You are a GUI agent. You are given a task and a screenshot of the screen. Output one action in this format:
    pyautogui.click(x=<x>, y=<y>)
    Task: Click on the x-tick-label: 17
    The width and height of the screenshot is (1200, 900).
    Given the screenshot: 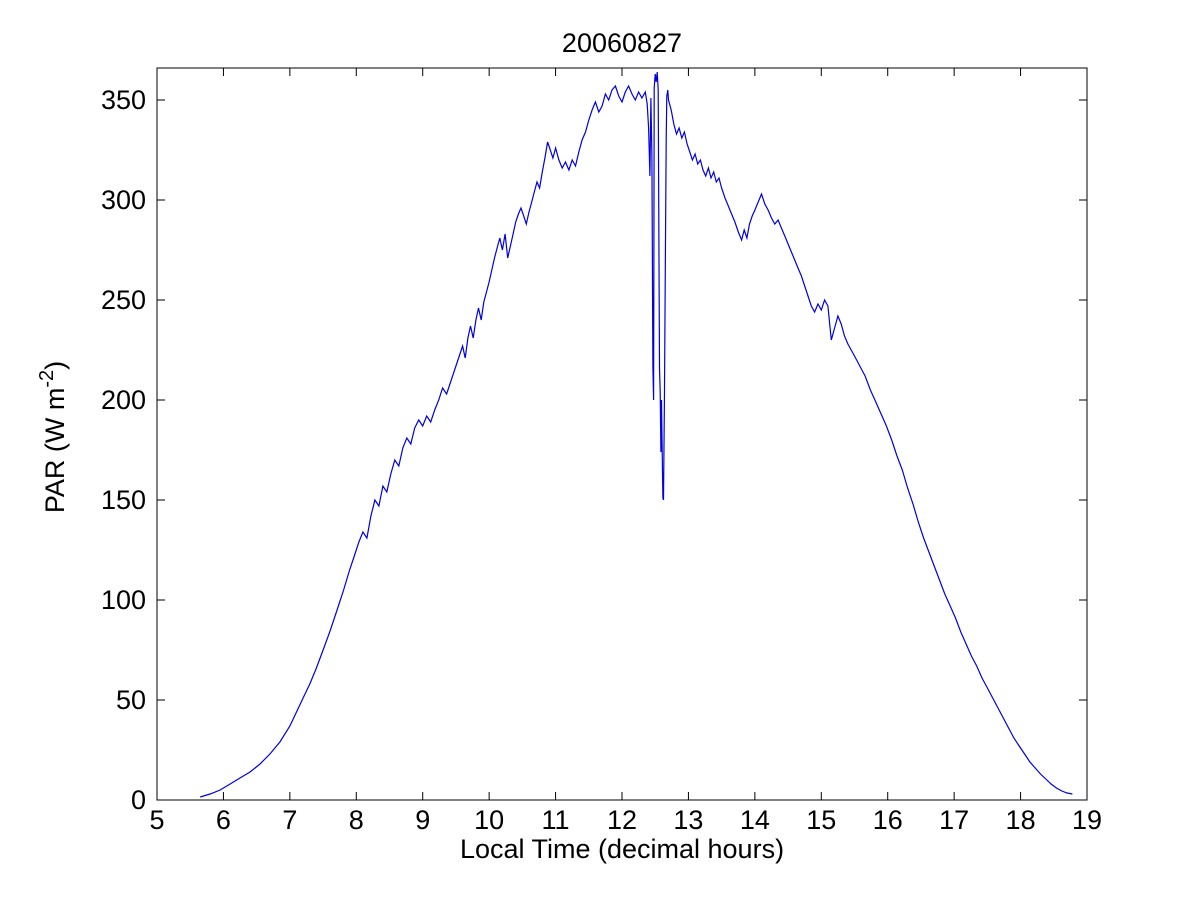 What is the action you would take?
    pyautogui.click(x=954, y=820)
    